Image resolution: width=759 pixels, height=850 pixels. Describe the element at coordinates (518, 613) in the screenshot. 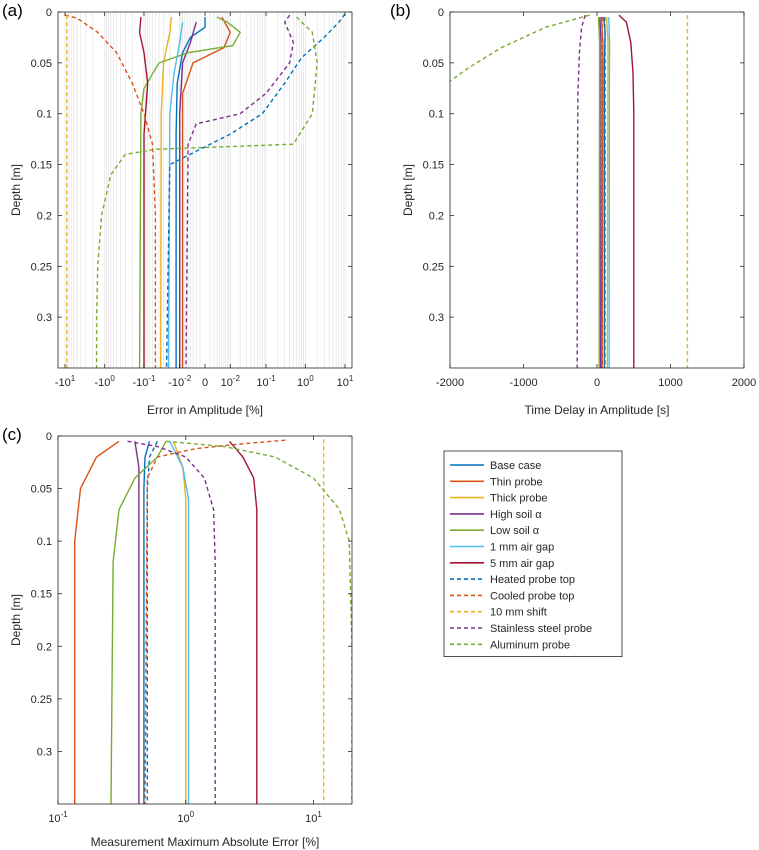

I see `legend-entry: 10 mm shift` at that location.